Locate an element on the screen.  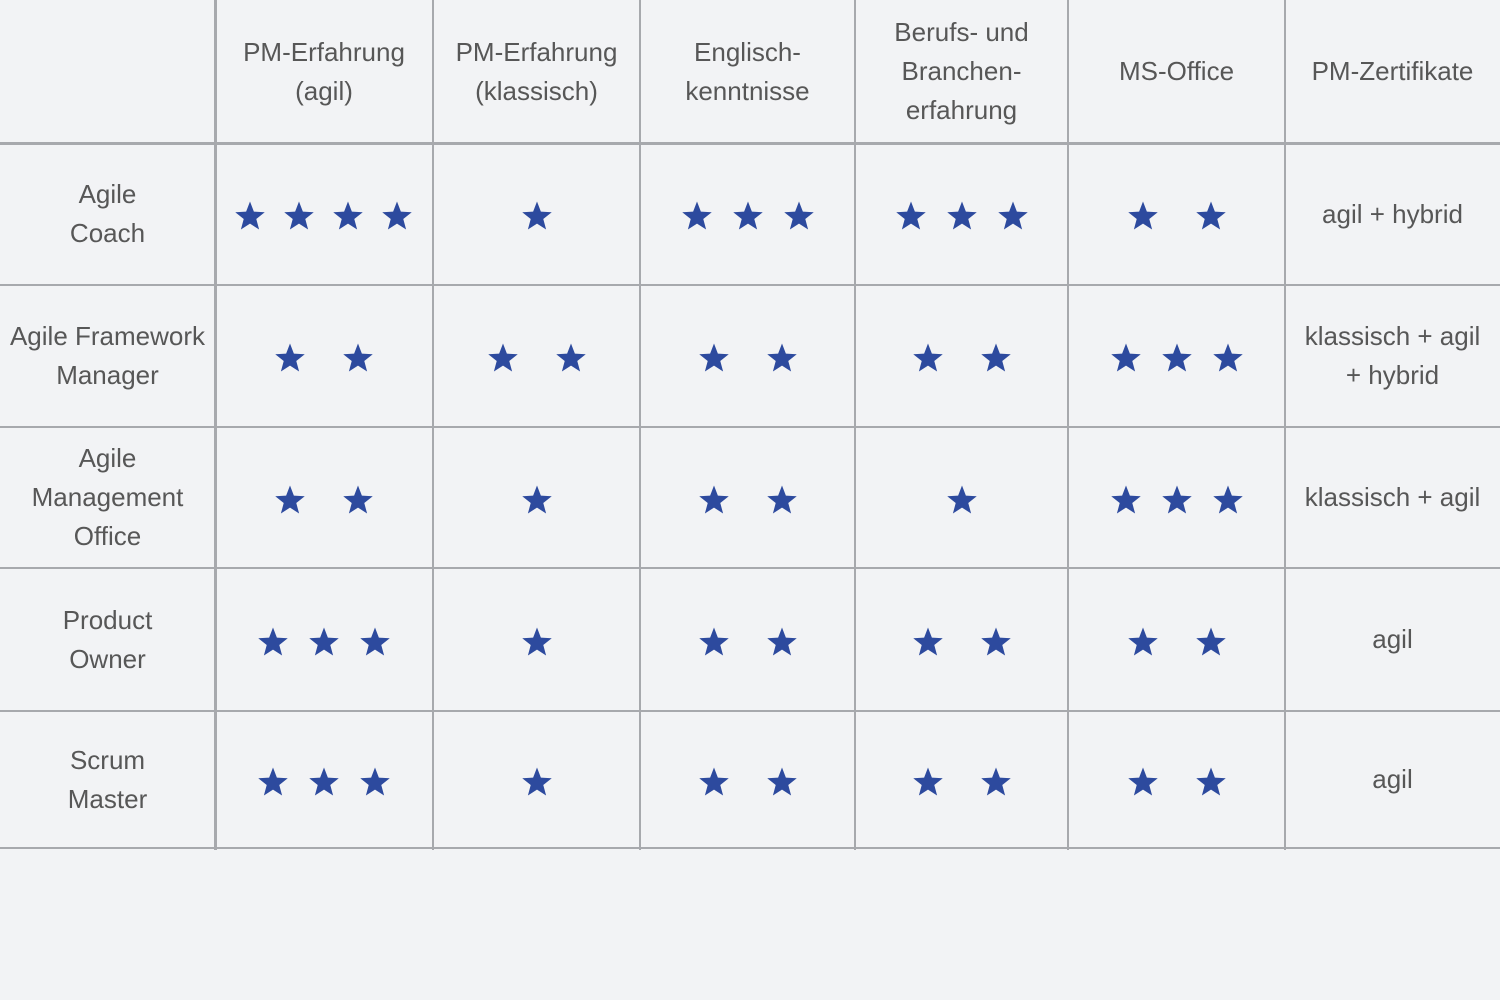
row-header-product-owner-line: Owner is located at coordinates (107, 658).